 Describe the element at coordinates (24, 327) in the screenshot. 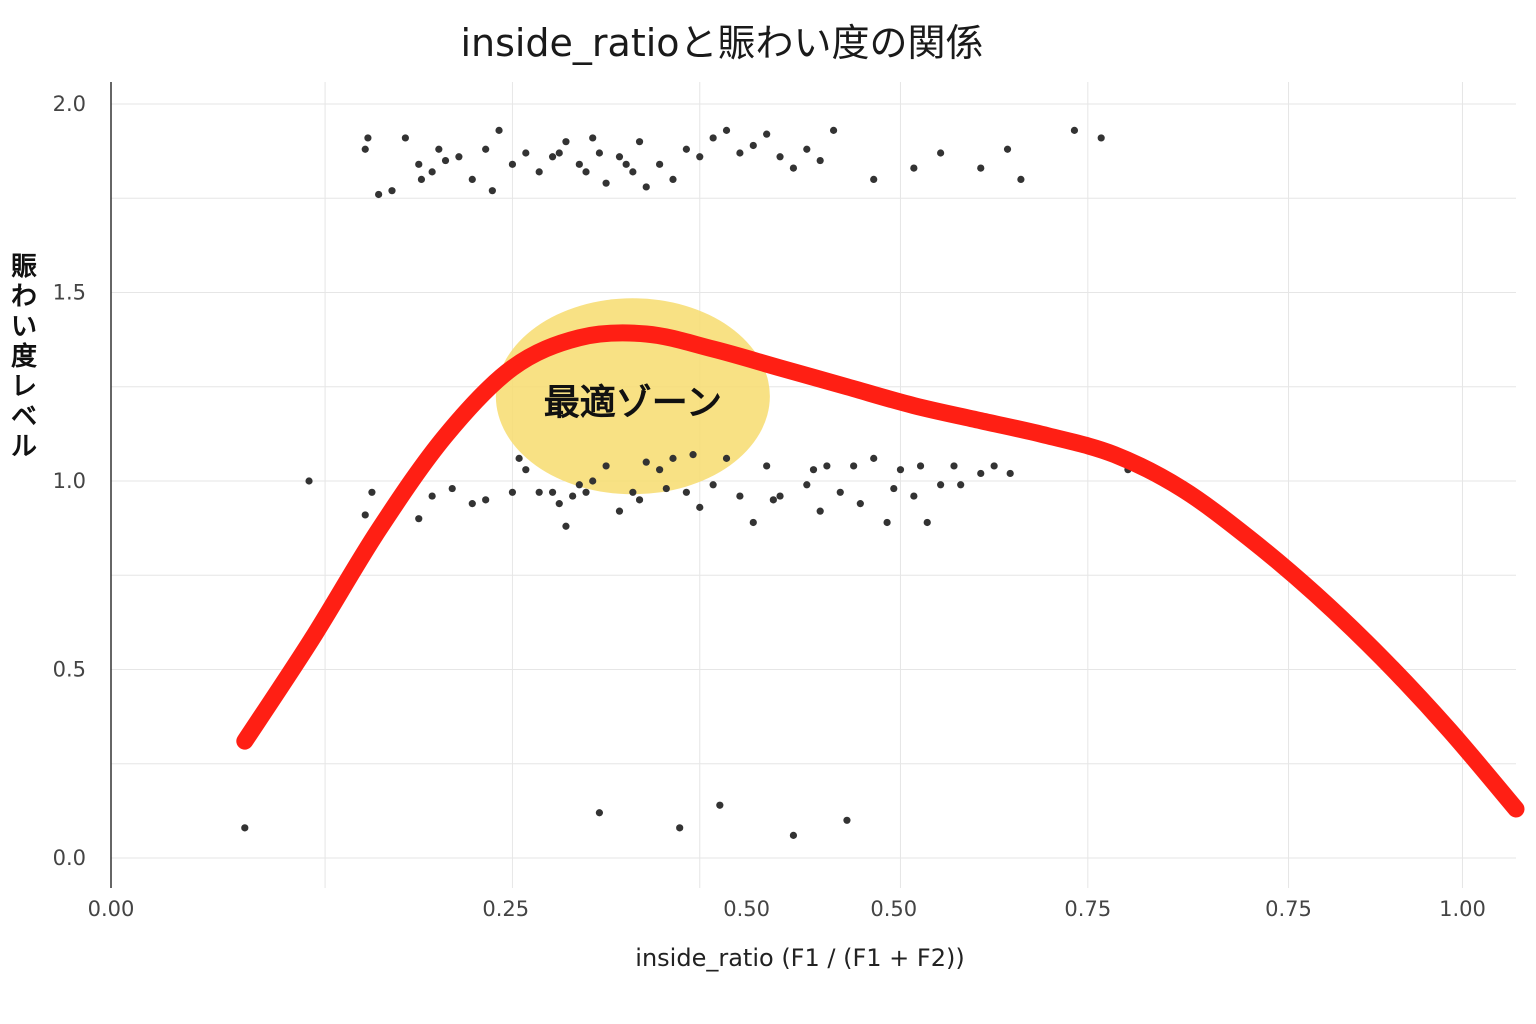

I see `y-axis-label-char: い` at that location.